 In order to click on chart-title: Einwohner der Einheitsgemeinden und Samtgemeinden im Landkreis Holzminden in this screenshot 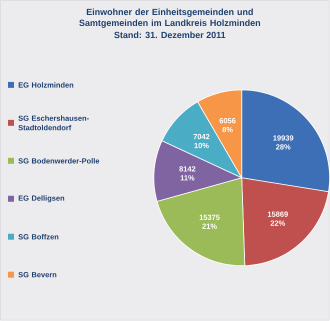, I will do `click(169, 18)`.